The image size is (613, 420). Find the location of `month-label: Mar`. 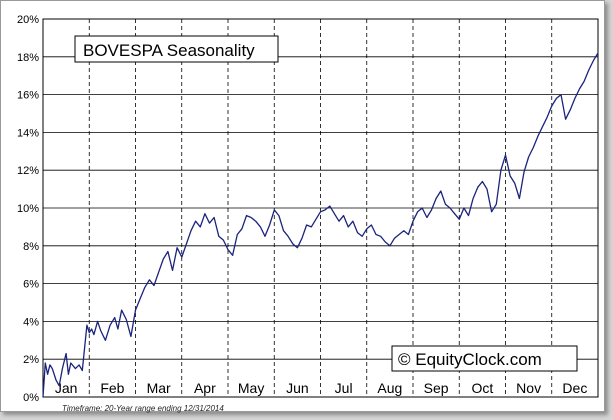

month-label: Mar is located at coordinates (159, 388).